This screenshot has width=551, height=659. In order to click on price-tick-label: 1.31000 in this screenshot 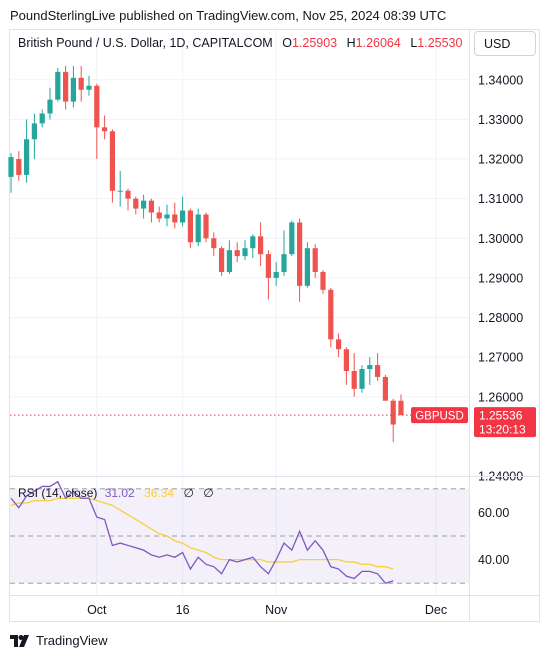, I will do `click(500, 199)`.